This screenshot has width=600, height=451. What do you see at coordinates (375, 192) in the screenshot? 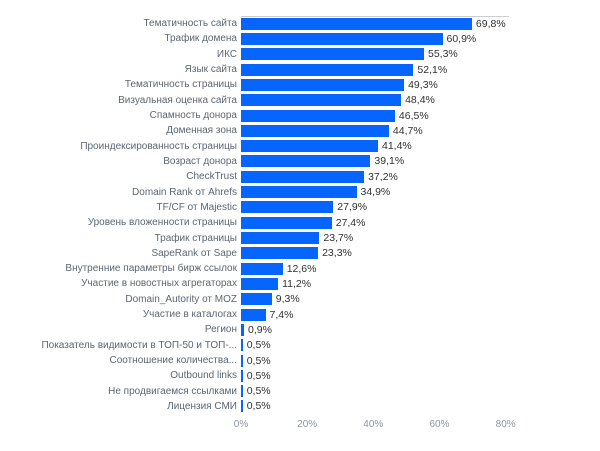
I see `value-label: 34,9%` at bounding box center [375, 192].